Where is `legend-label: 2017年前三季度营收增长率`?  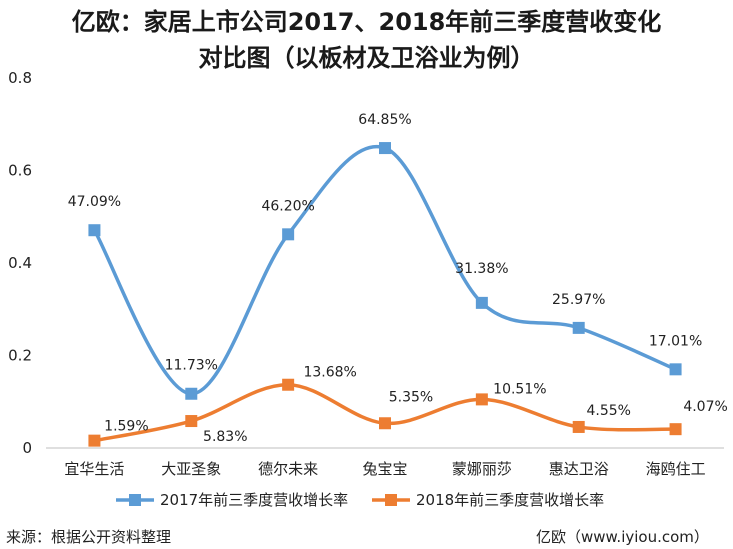 legend-label: 2017年前三季度营收增长率 is located at coordinates (254, 500).